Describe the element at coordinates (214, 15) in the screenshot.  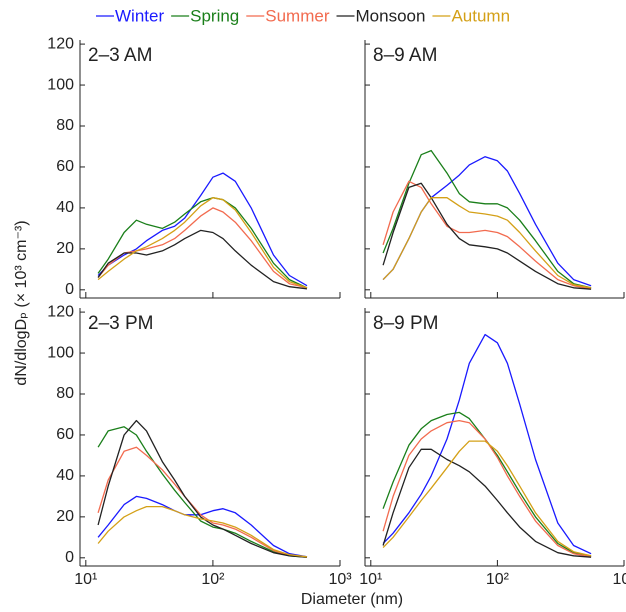
I see `legend-label: Spring` at that location.